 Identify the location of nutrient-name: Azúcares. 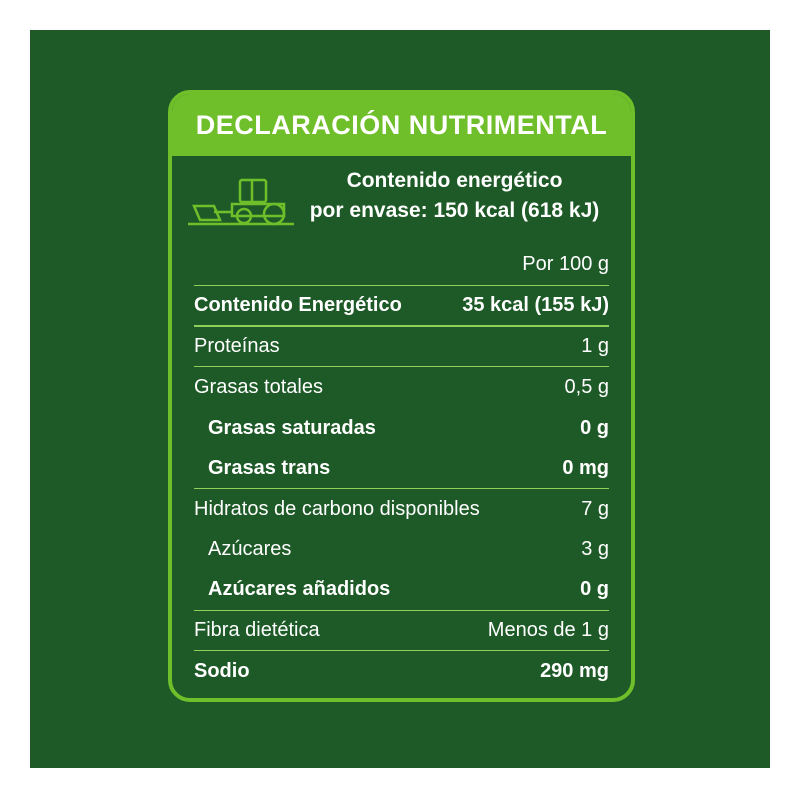
(250, 549).